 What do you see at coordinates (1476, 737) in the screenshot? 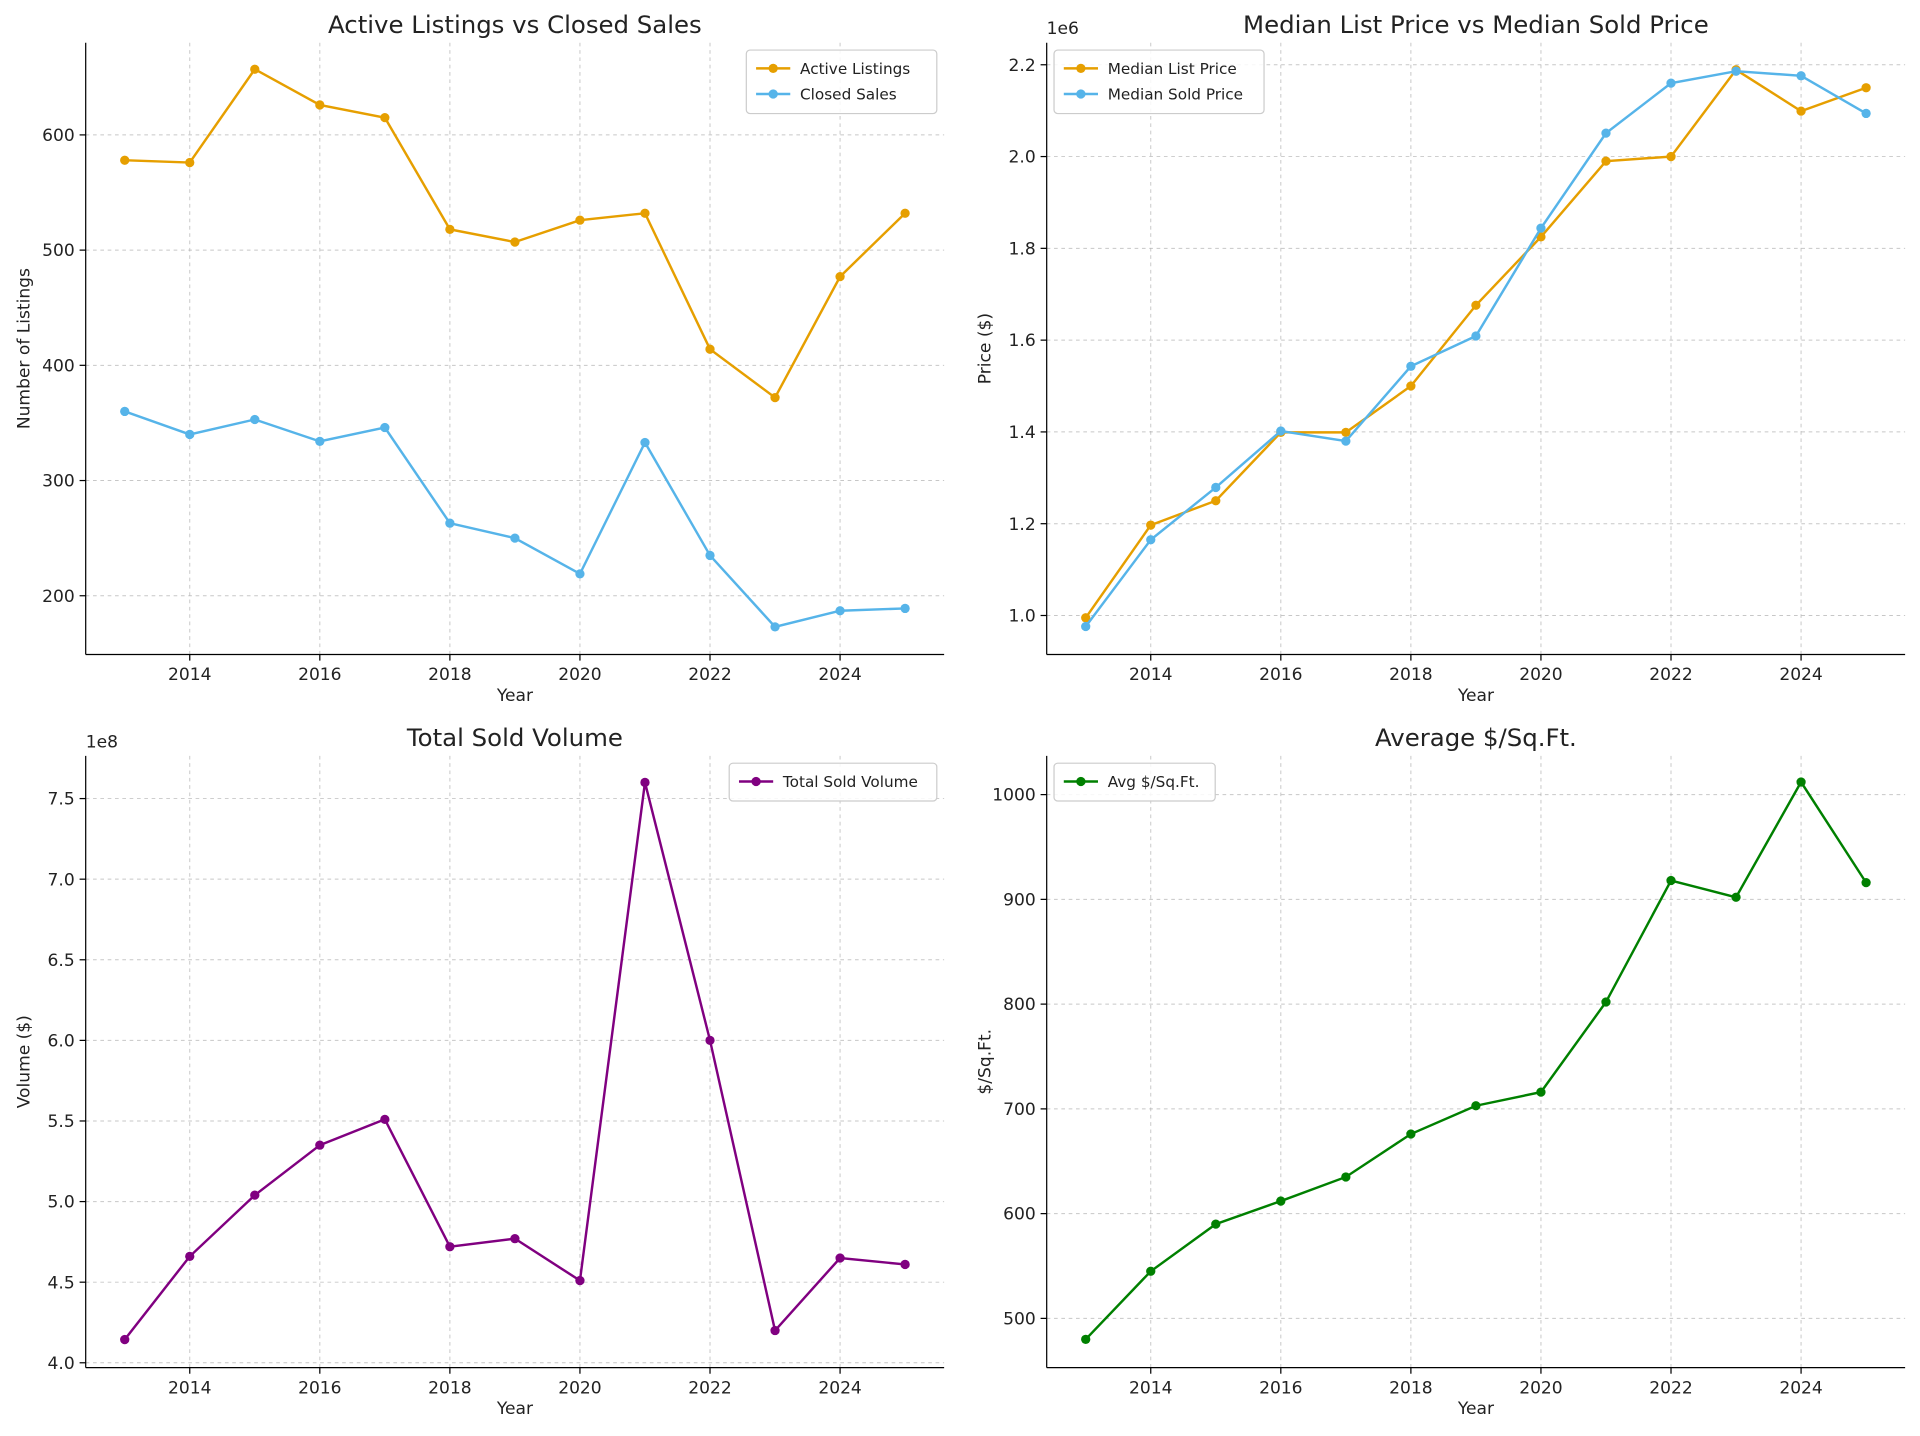
I see `chart-title: Average $/Sq.Ft.` at bounding box center [1476, 737].